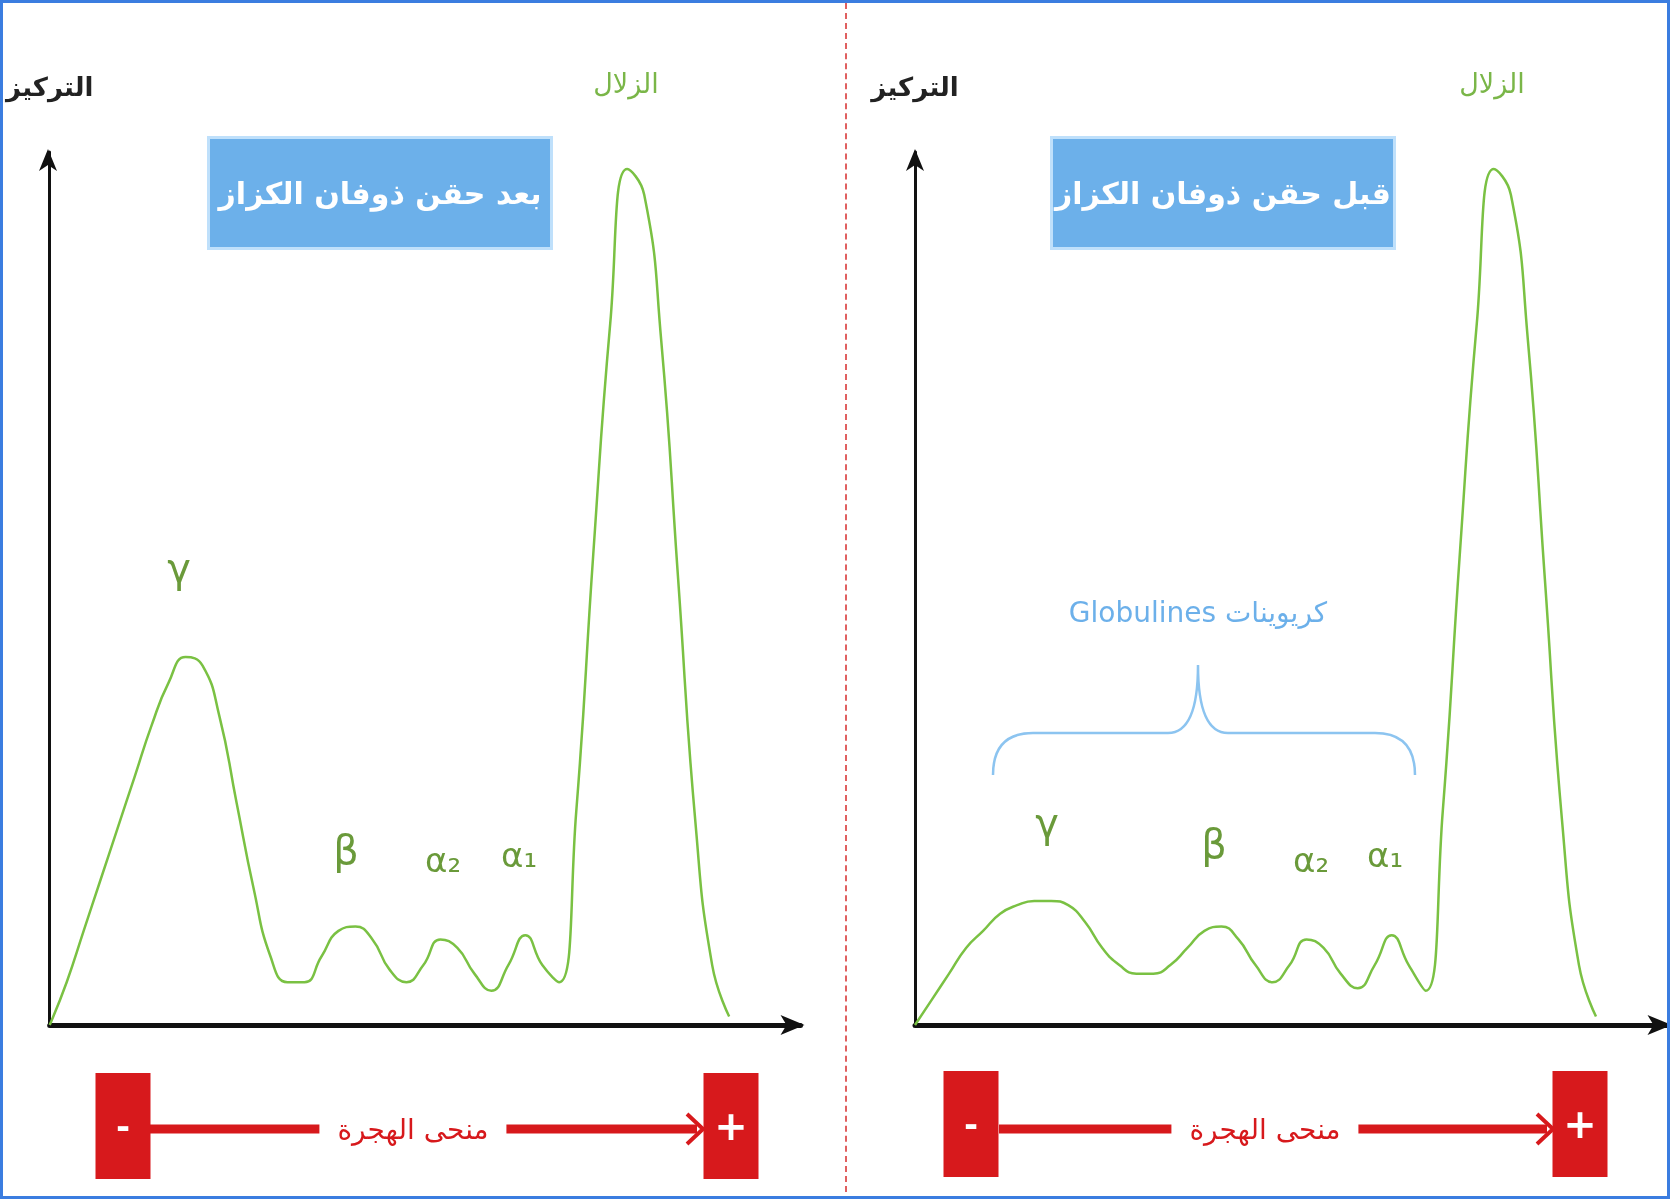  What do you see at coordinates (380, 193) in the screenshot?
I see `chart-title: بعد حقن ذوفان الكزاز` at bounding box center [380, 193].